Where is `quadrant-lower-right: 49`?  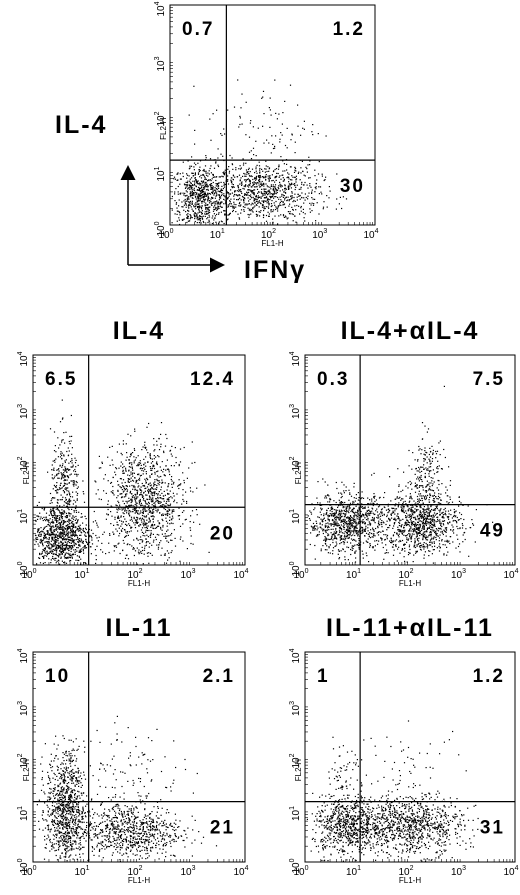
quadrant-lower-right: 49 is located at coordinates (492, 531).